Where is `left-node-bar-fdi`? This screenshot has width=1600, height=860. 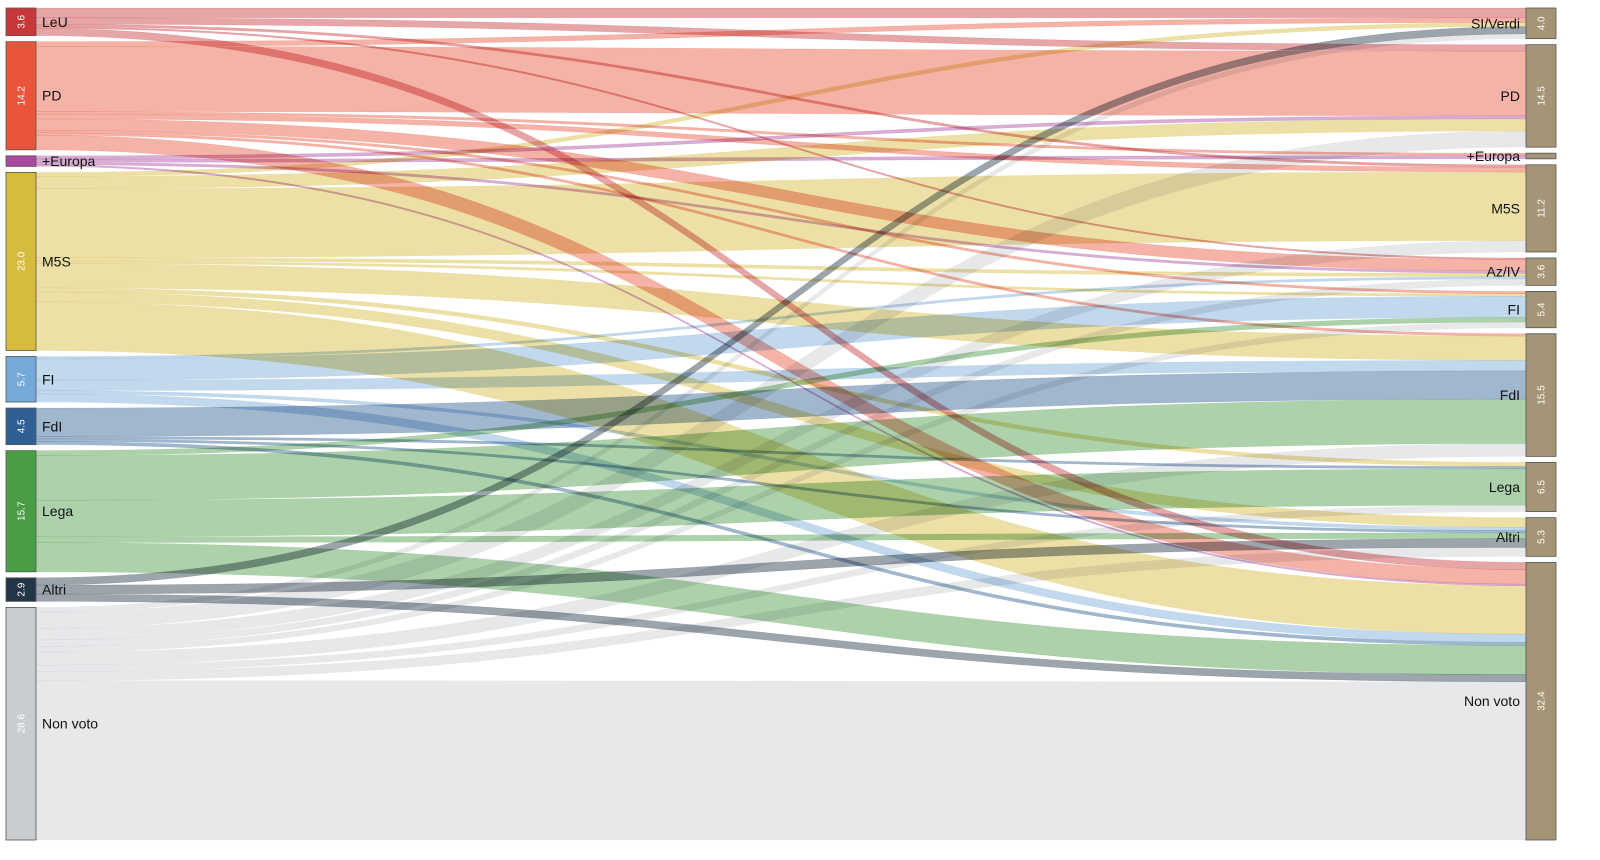 left-node-bar-fdi is located at coordinates (21, 426).